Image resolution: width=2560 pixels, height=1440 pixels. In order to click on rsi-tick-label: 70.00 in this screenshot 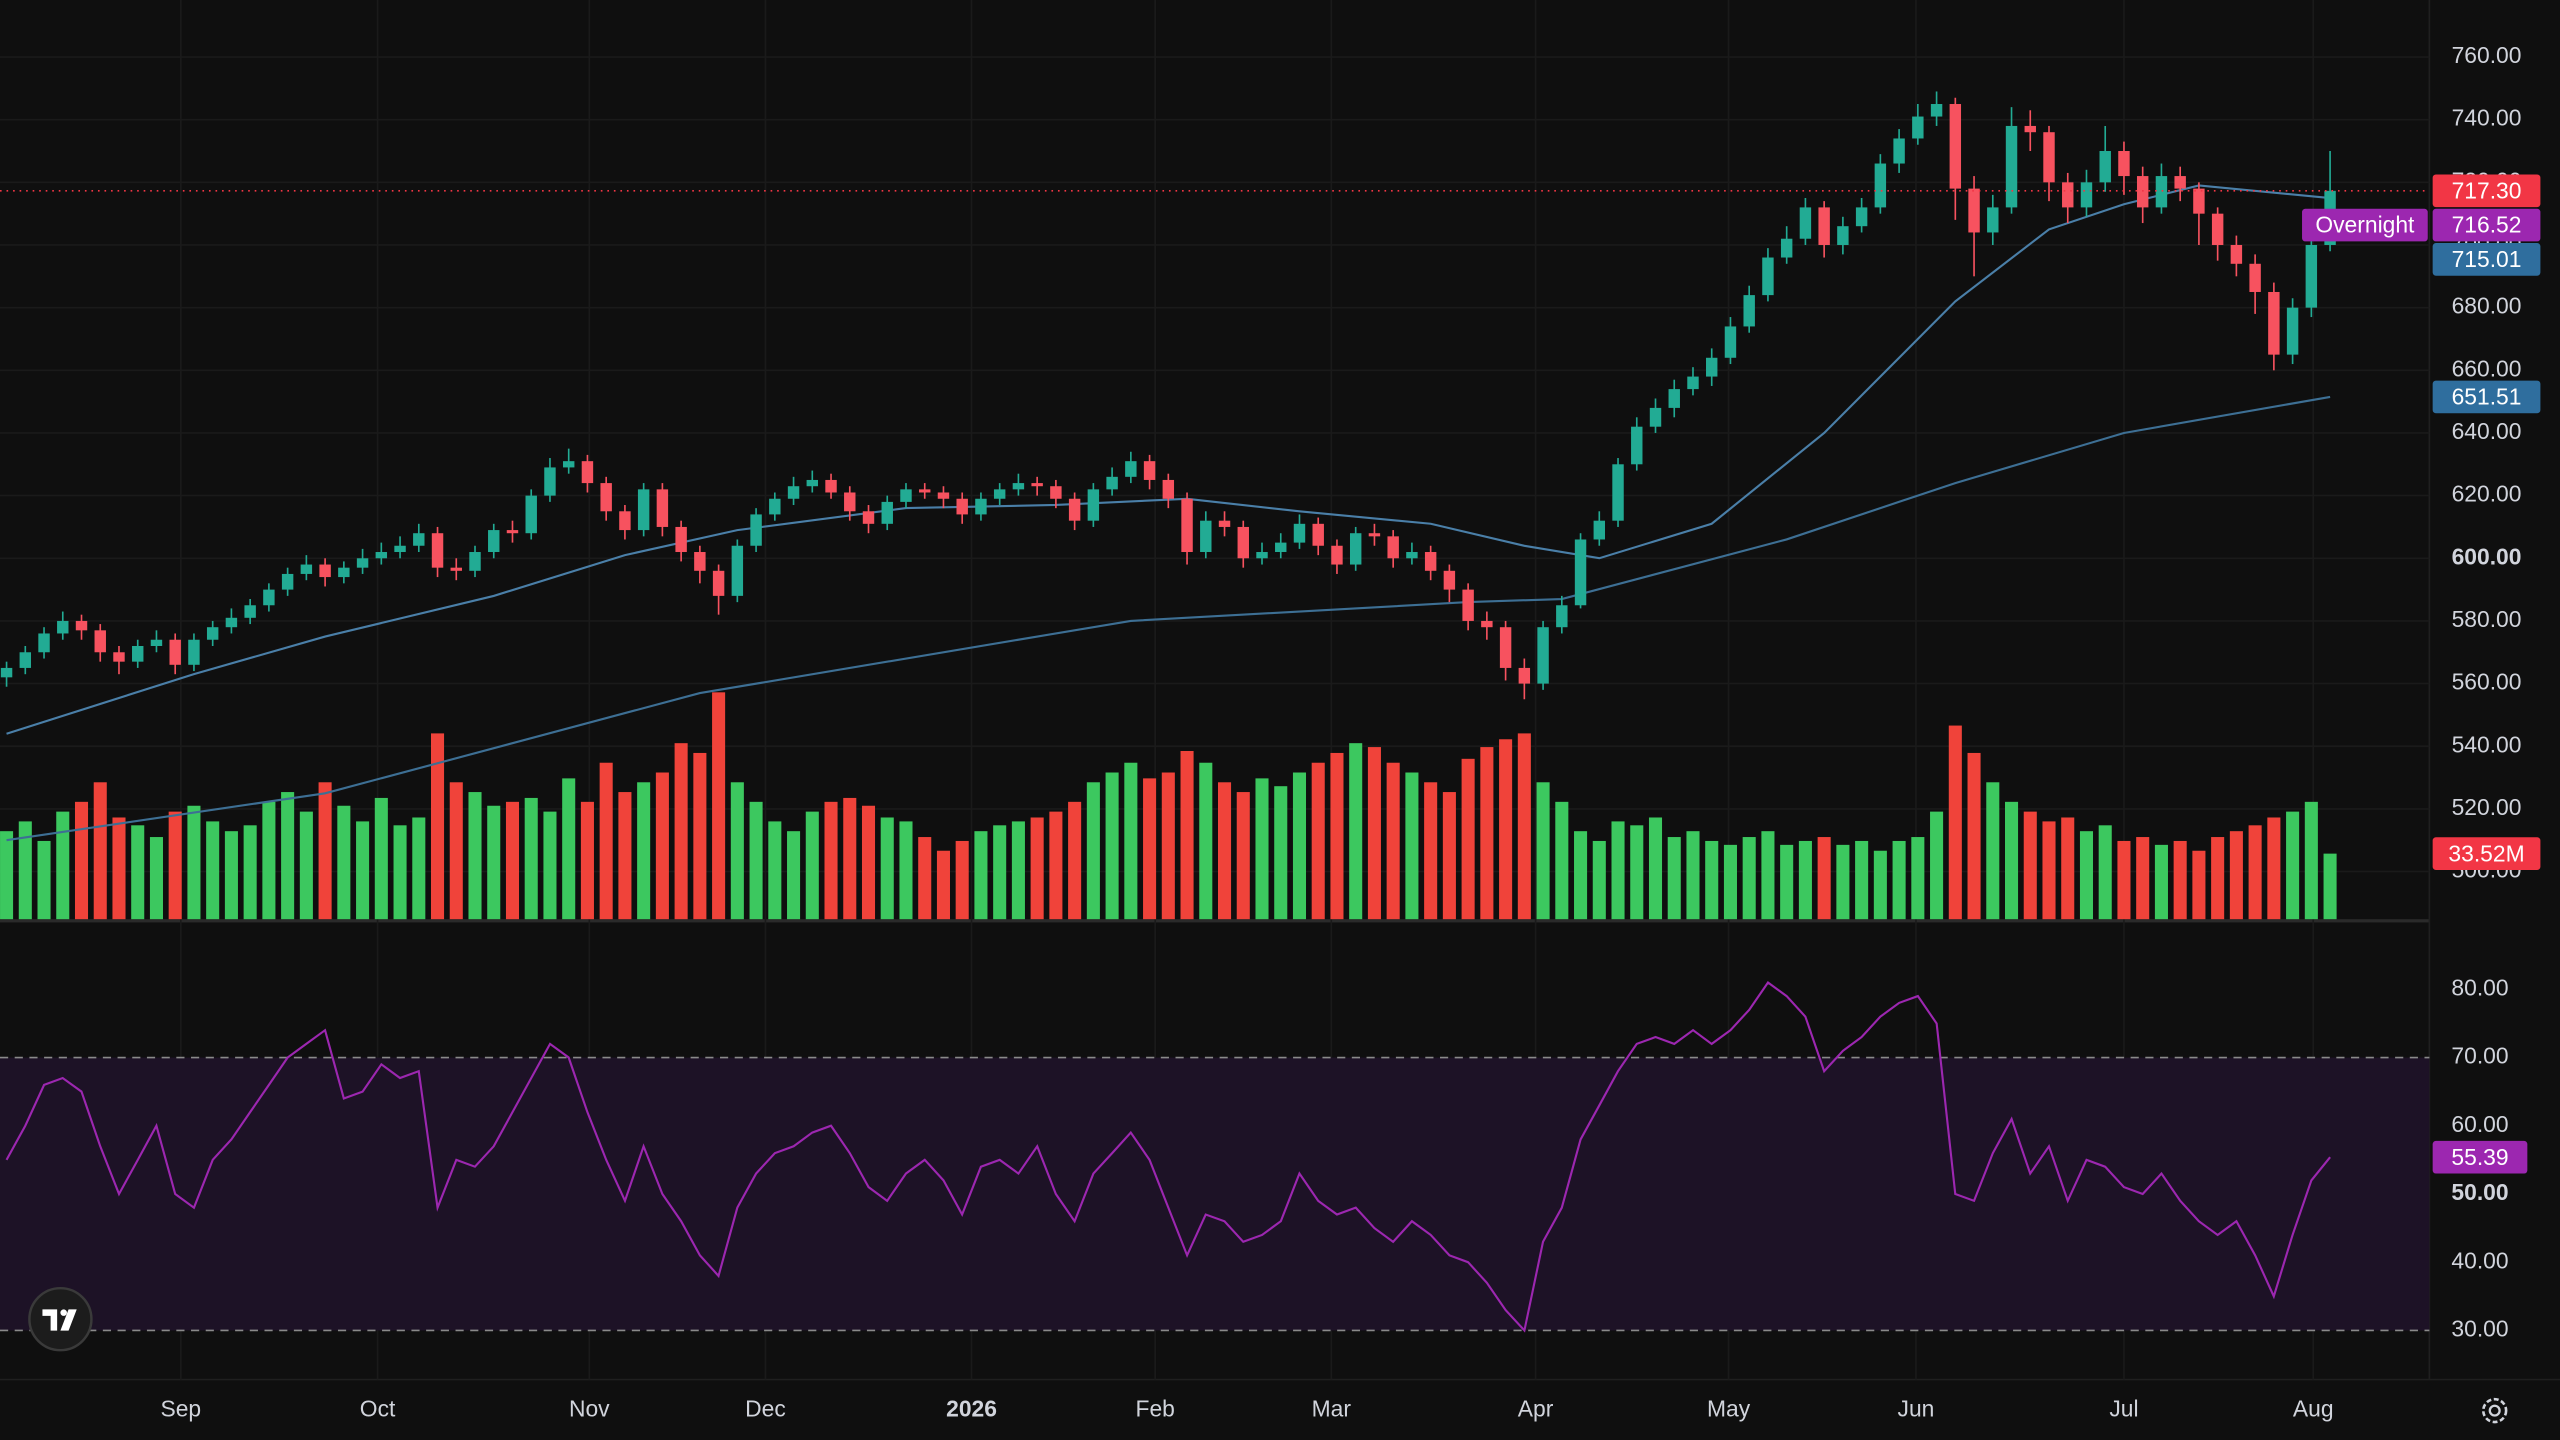, I will do `click(2479, 1056)`.